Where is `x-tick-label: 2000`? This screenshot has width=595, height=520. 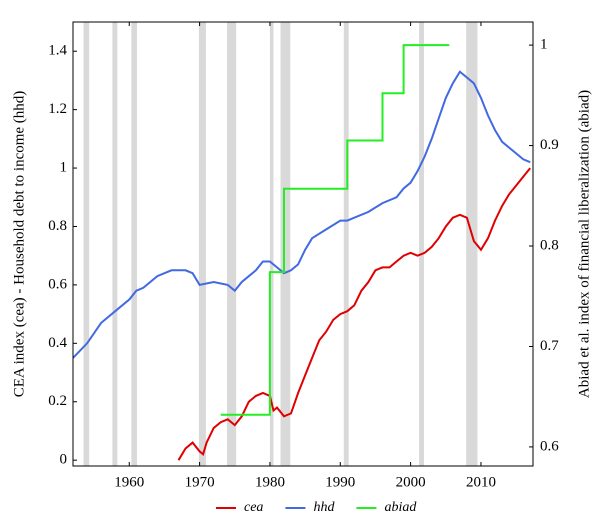
x-tick-label: 2000 is located at coordinates (411, 482).